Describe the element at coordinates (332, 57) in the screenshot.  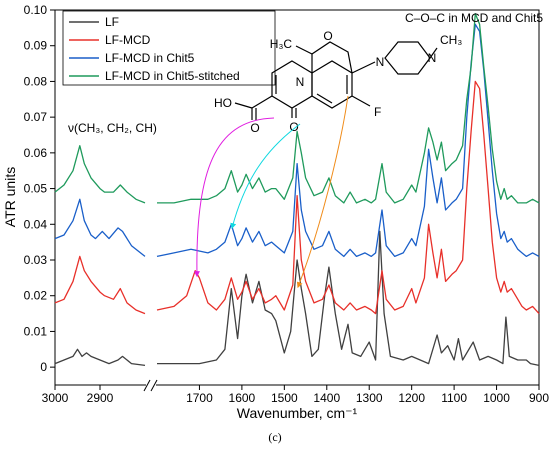
I see `structure-oxazine-ring` at that location.